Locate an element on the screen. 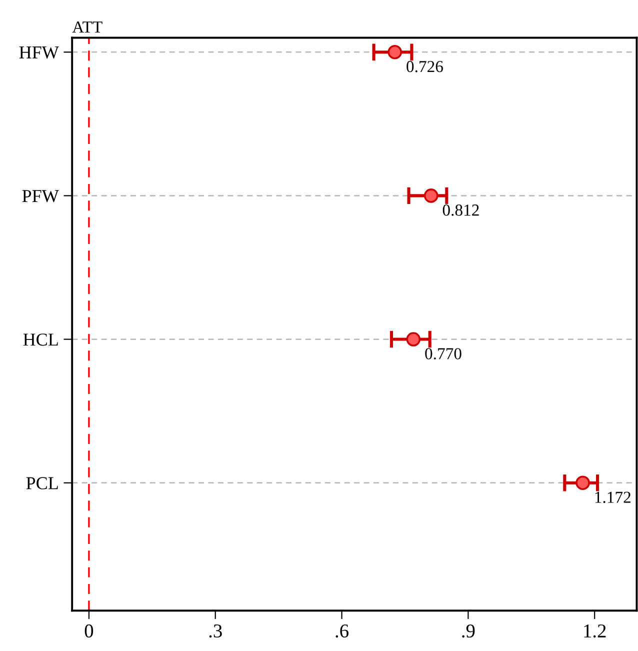 This screenshot has height=651, width=638. data-label: 0.726 is located at coordinates (424, 66).